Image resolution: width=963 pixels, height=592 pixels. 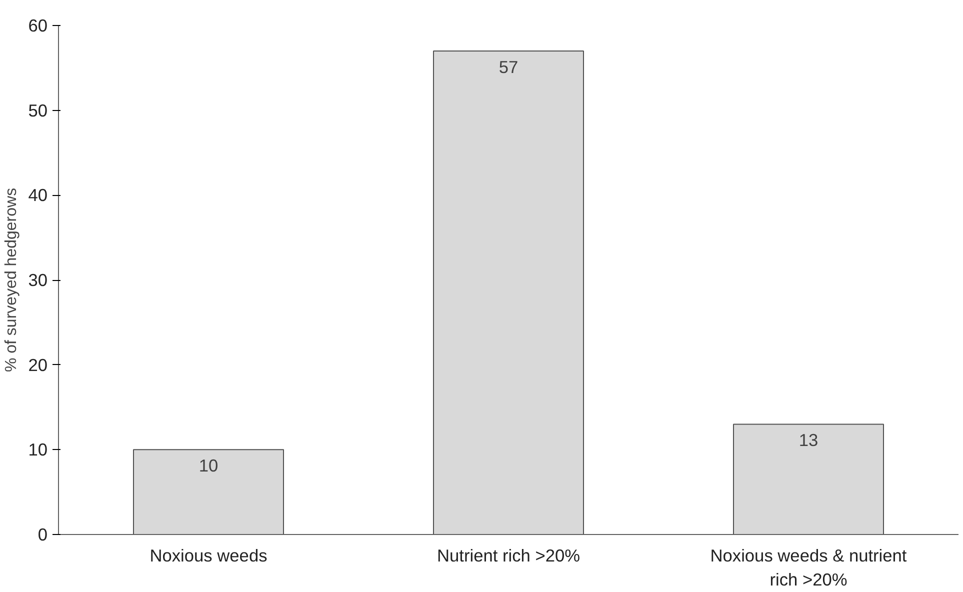 I want to click on y-tick-label: 60, so click(x=38, y=26).